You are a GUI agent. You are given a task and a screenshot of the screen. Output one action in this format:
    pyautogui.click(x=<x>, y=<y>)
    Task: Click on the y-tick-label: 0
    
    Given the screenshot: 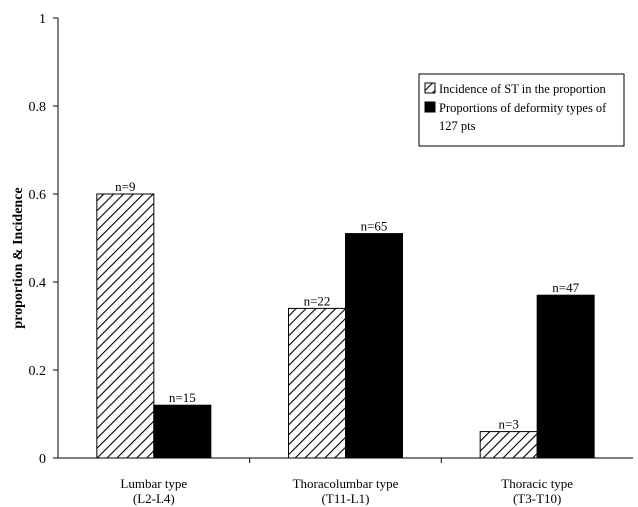 What is the action you would take?
    pyautogui.click(x=42, y=459)
    